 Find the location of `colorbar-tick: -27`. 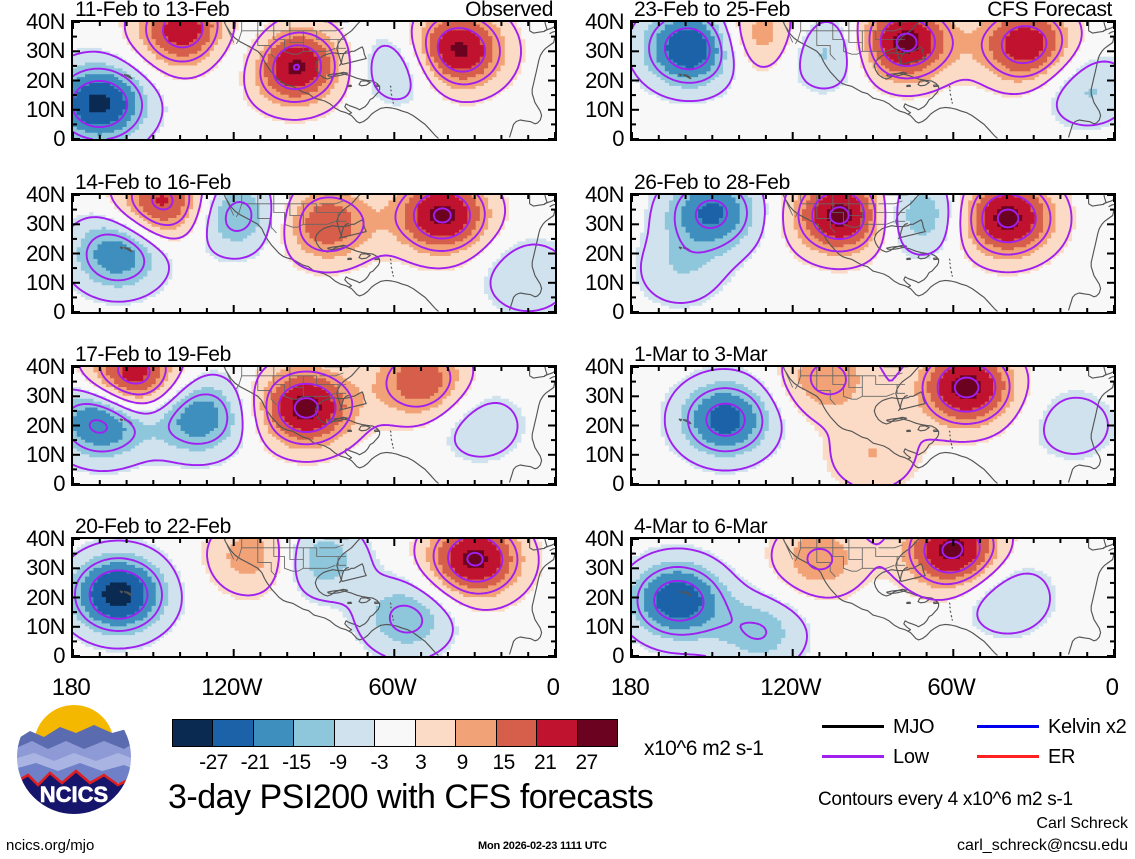

colorbar-tick: -27 is located at coordinates (213, 762).